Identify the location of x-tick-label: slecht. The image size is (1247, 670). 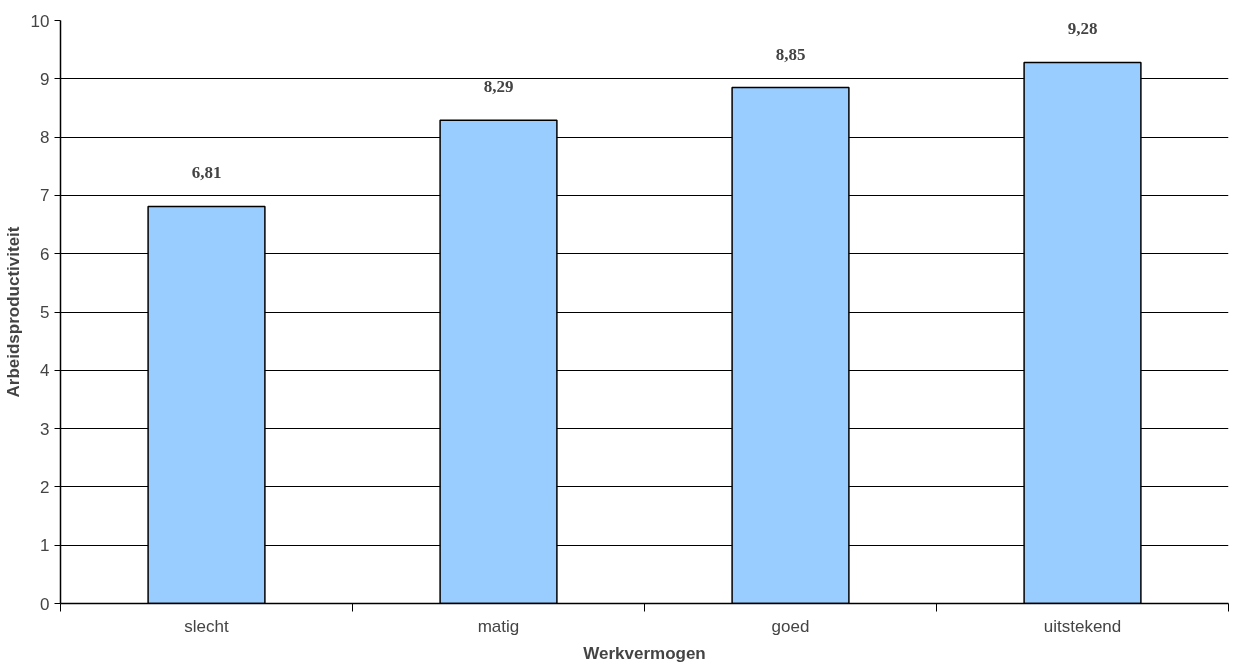
(206, 626).